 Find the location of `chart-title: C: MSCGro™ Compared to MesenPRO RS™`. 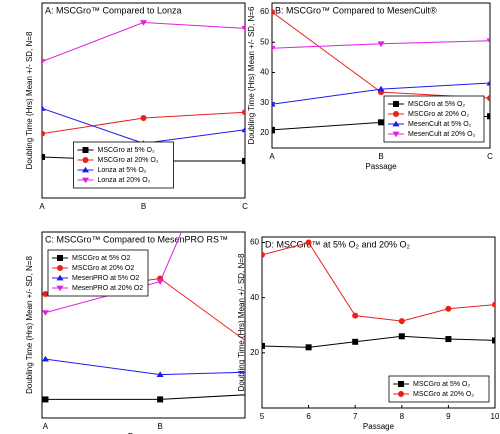

chart-title: C: MSCGro™ Compared to MesenPRO RS™ is located at coordinates (136, 239).